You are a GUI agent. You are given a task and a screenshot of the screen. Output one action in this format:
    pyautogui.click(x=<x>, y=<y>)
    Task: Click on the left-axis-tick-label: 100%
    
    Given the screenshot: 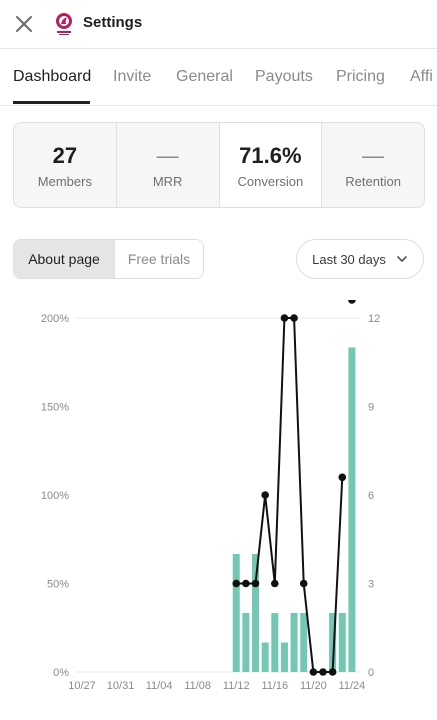 What is the action you would take?
    pyautogui.click(x=55, y=496)
    